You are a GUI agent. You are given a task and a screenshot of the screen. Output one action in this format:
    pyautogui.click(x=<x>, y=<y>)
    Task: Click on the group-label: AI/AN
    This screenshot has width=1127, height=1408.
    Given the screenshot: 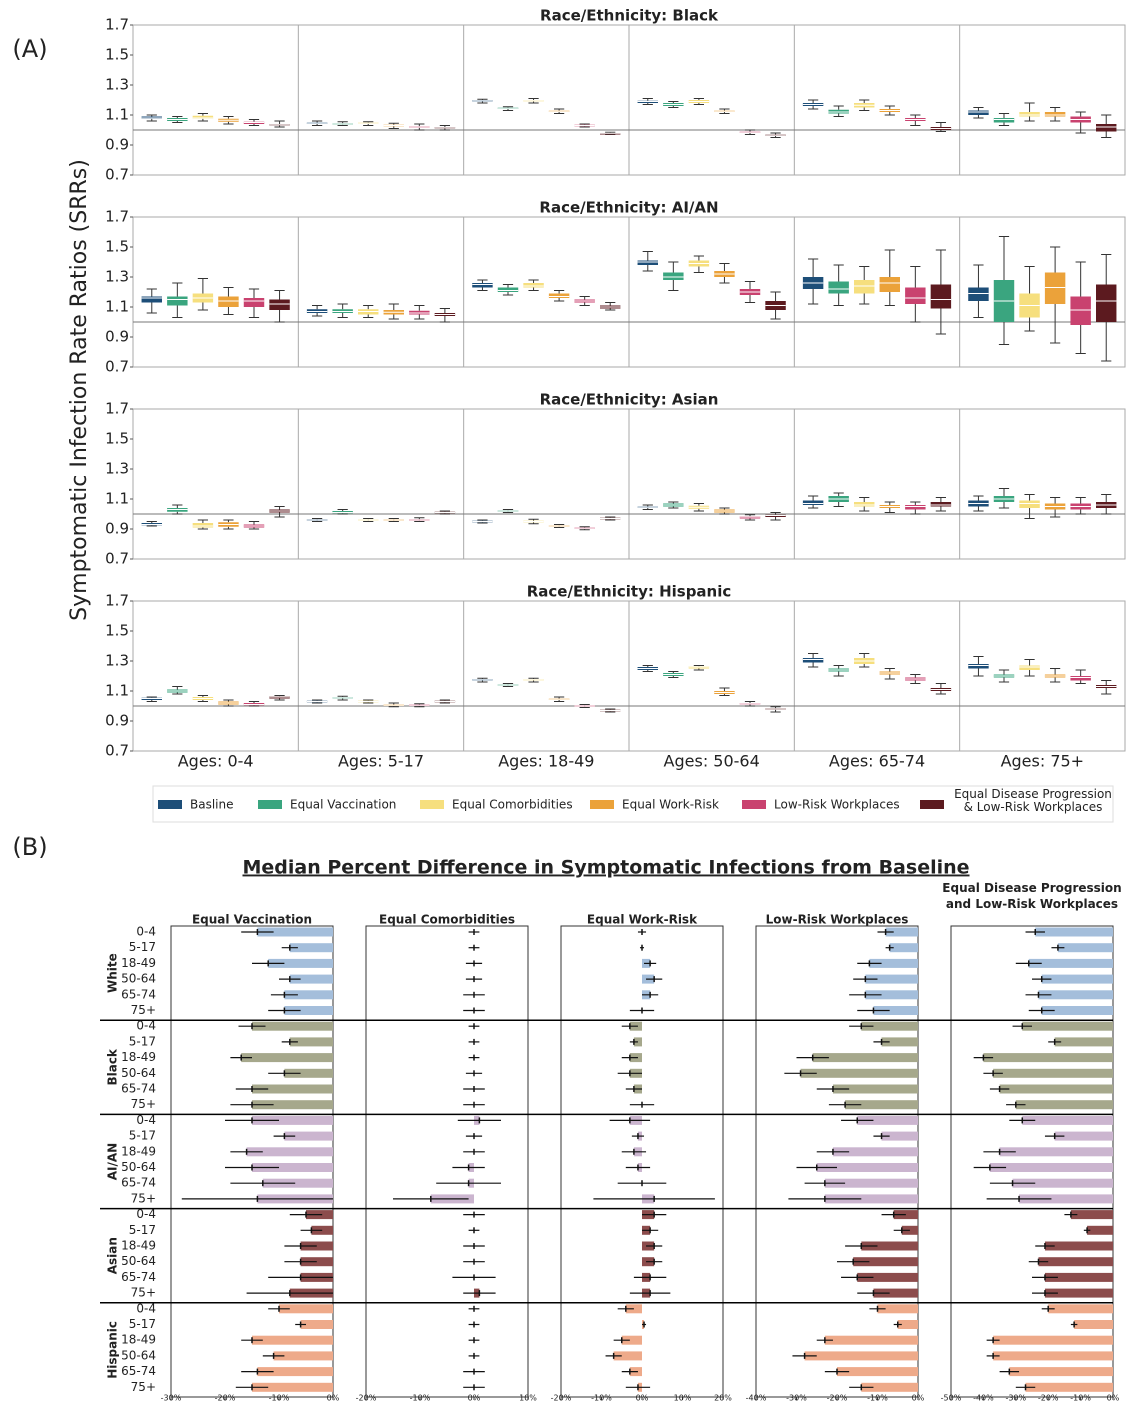 What is the action you would take?
    pyautogui.click(x=113, y=1161)
    